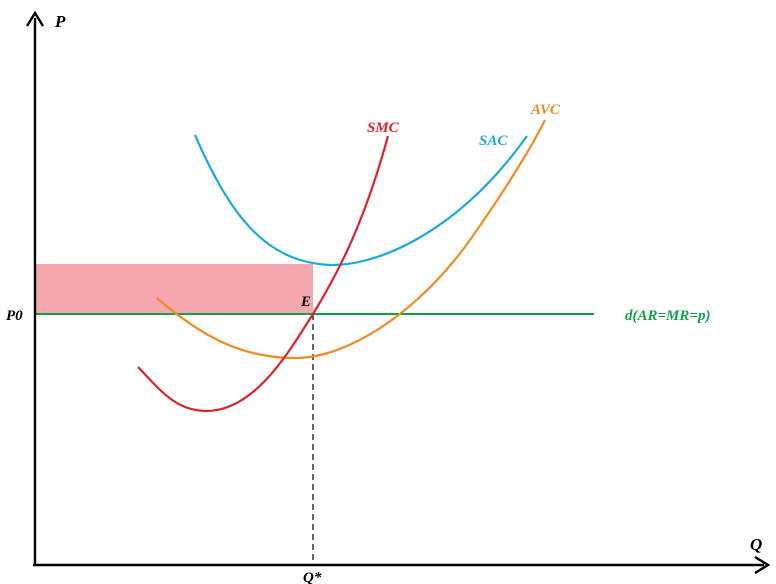 This screenshot has width=776, height=584. What do you see at coordinates (360, 200) in the screenshot?
I see `sac-curve` at bounding box center [360, 200].